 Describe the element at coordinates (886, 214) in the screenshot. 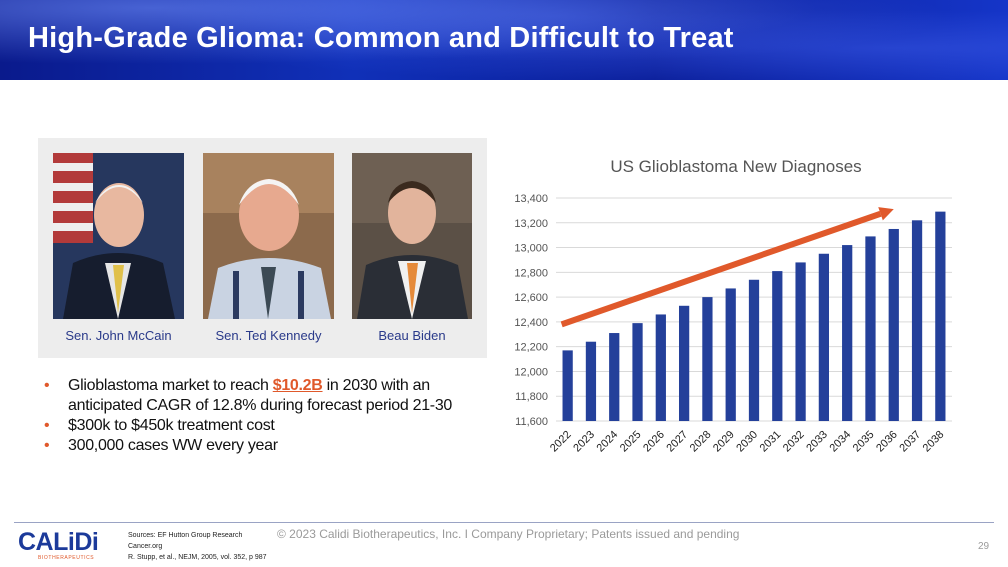

I see `trend-arrow-head` at that location.